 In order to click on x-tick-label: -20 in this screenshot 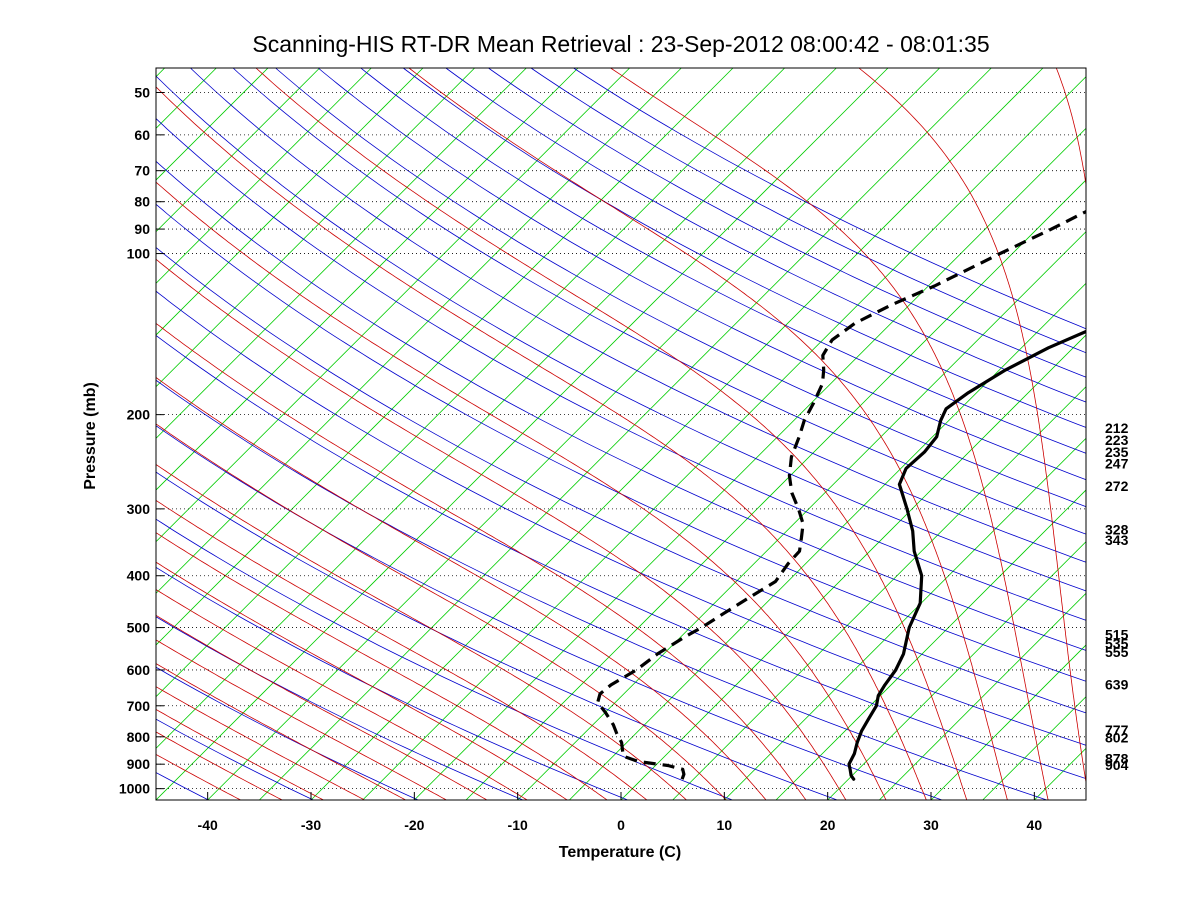, I will do `click(414, 825)`.